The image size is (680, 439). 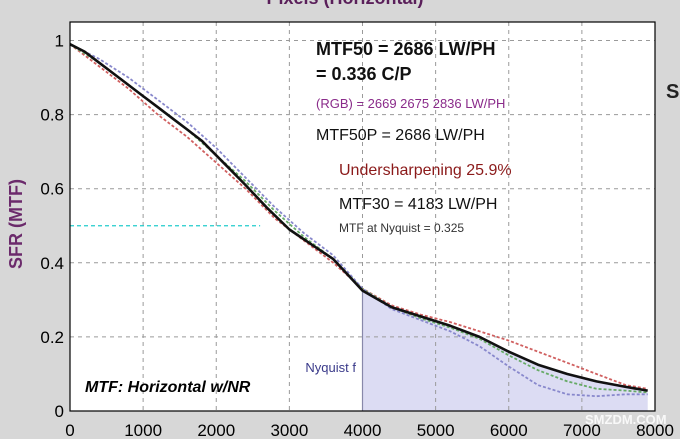 I want to click on chart-caption: MTF: Horizontal w/NR, so click(x=168, y=387).